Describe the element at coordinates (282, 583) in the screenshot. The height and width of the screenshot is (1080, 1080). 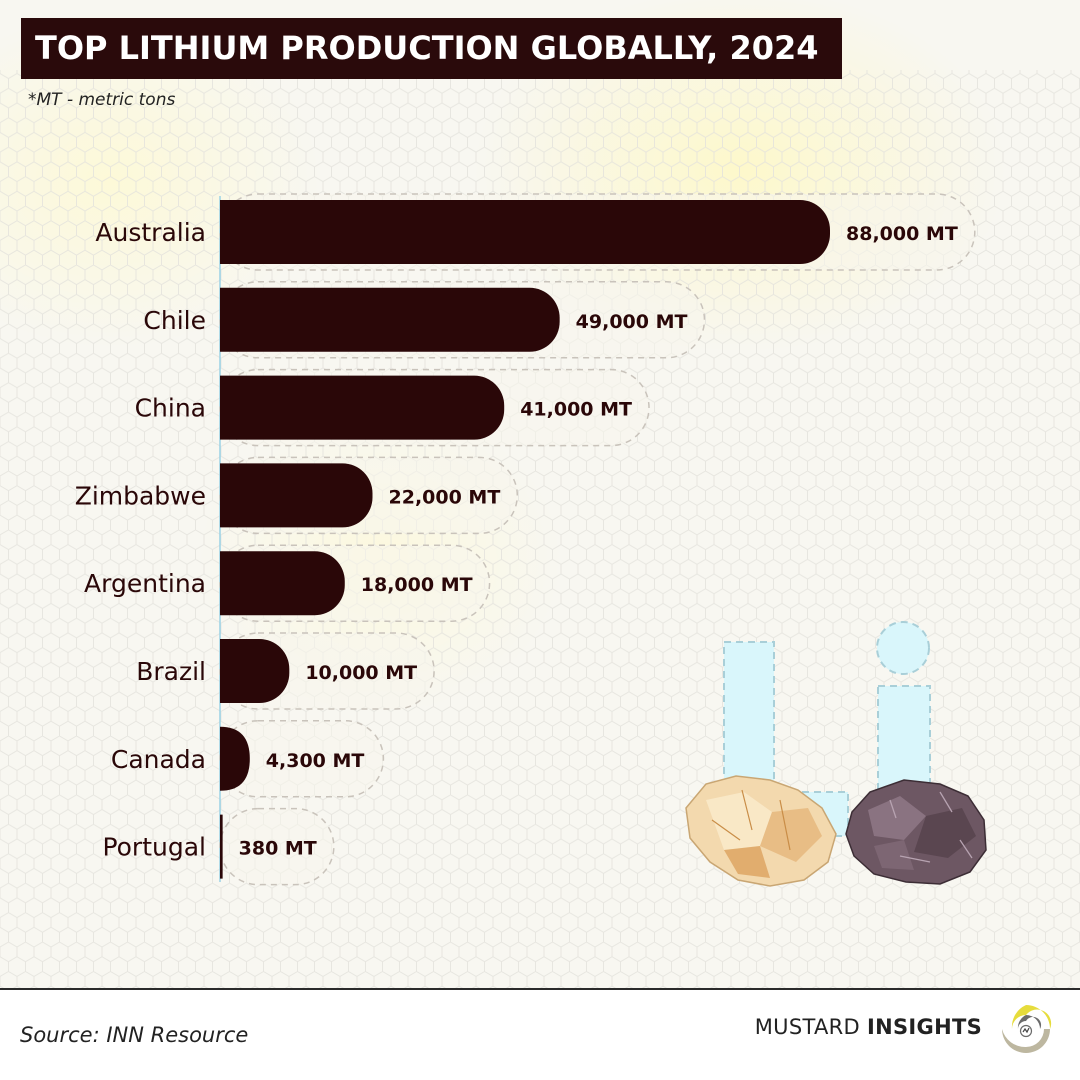
I see `bar-argentina` at that location.